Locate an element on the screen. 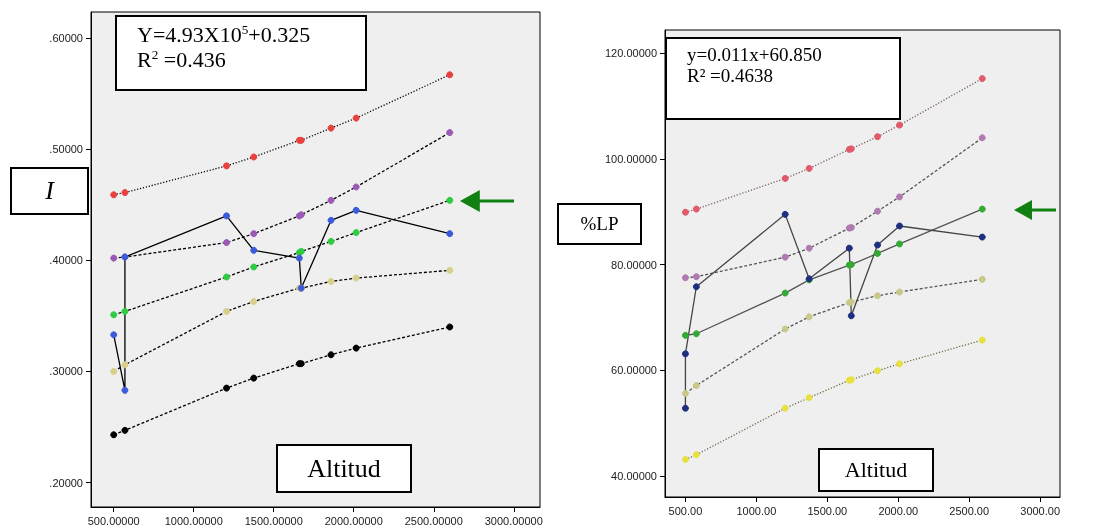 Image resolution: width=1094 pixels, height=529 pixels. x-tick-label: 1000.00 is located at coordinates (756, 510).